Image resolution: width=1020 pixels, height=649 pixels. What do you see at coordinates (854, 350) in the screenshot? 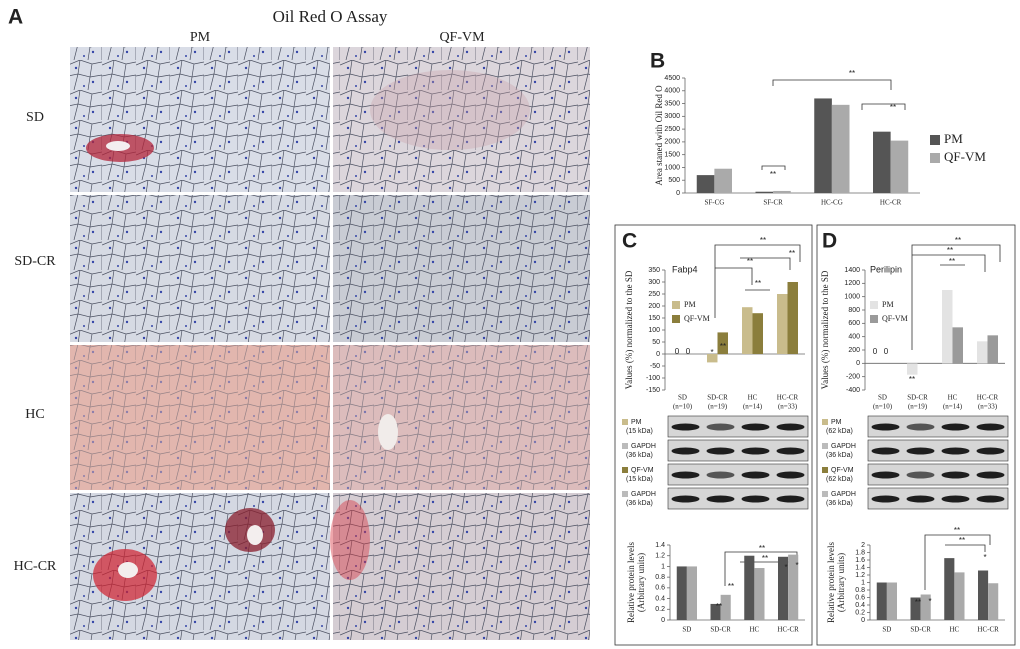
I see `y-tick-label: 200` at bounding box center [854, 350].